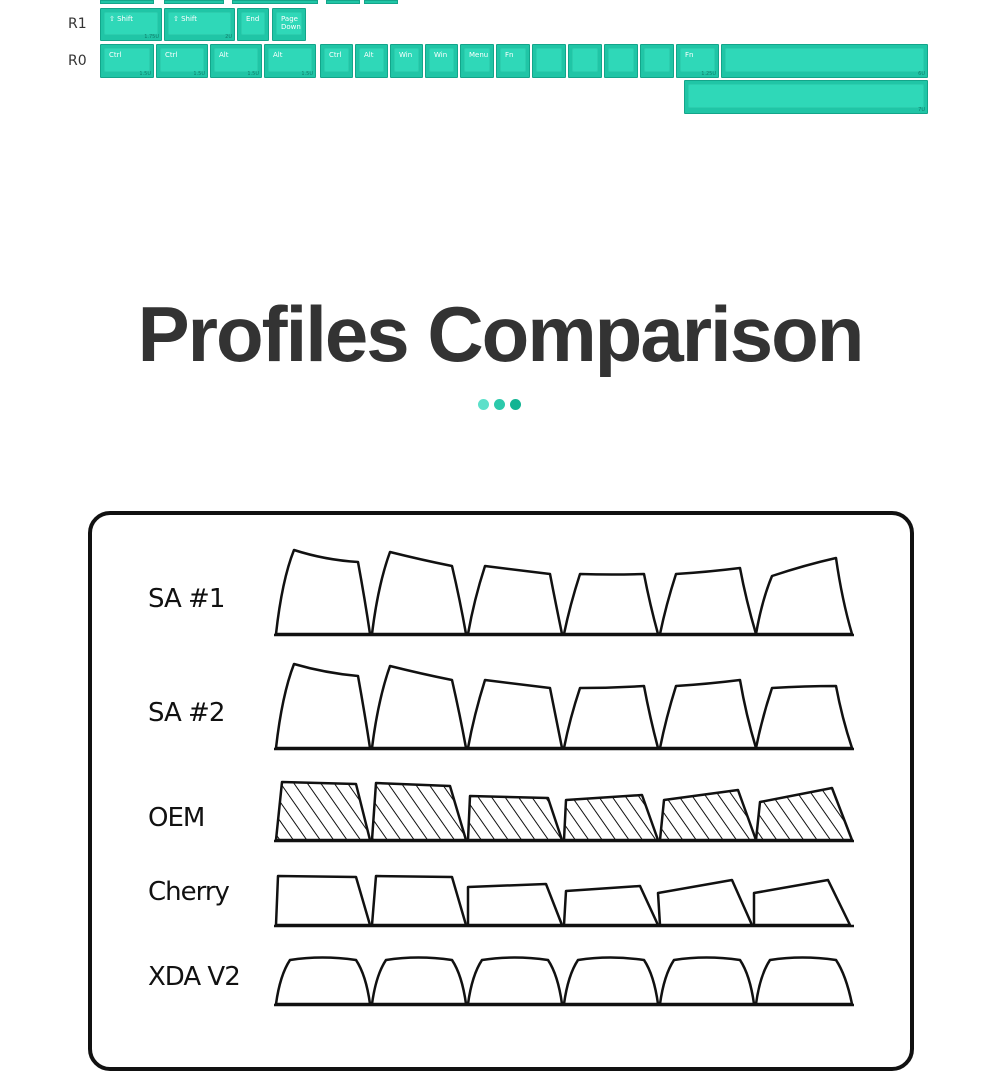 The width and height of the screenshot is (1000, 1071). Describe the element at coordinates (501, 334) in the screenshot. I see `section-title: Profiles Comparison` at that location.